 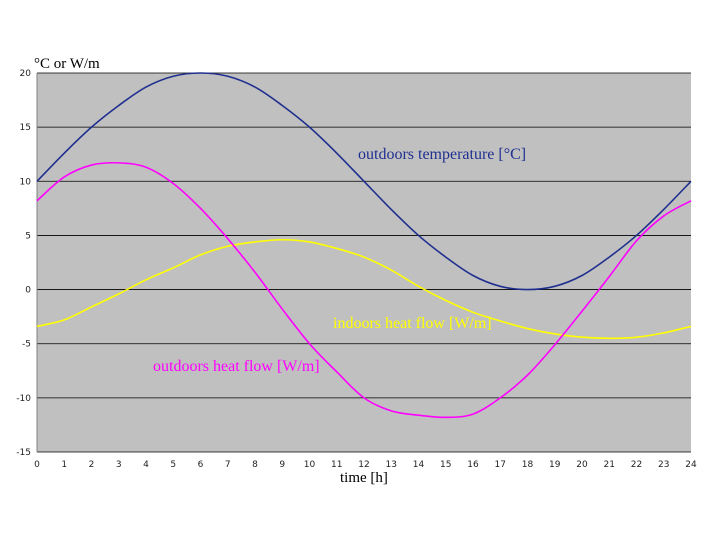 I want to click on x-tick-label: 22, so click(x=636, y=465).